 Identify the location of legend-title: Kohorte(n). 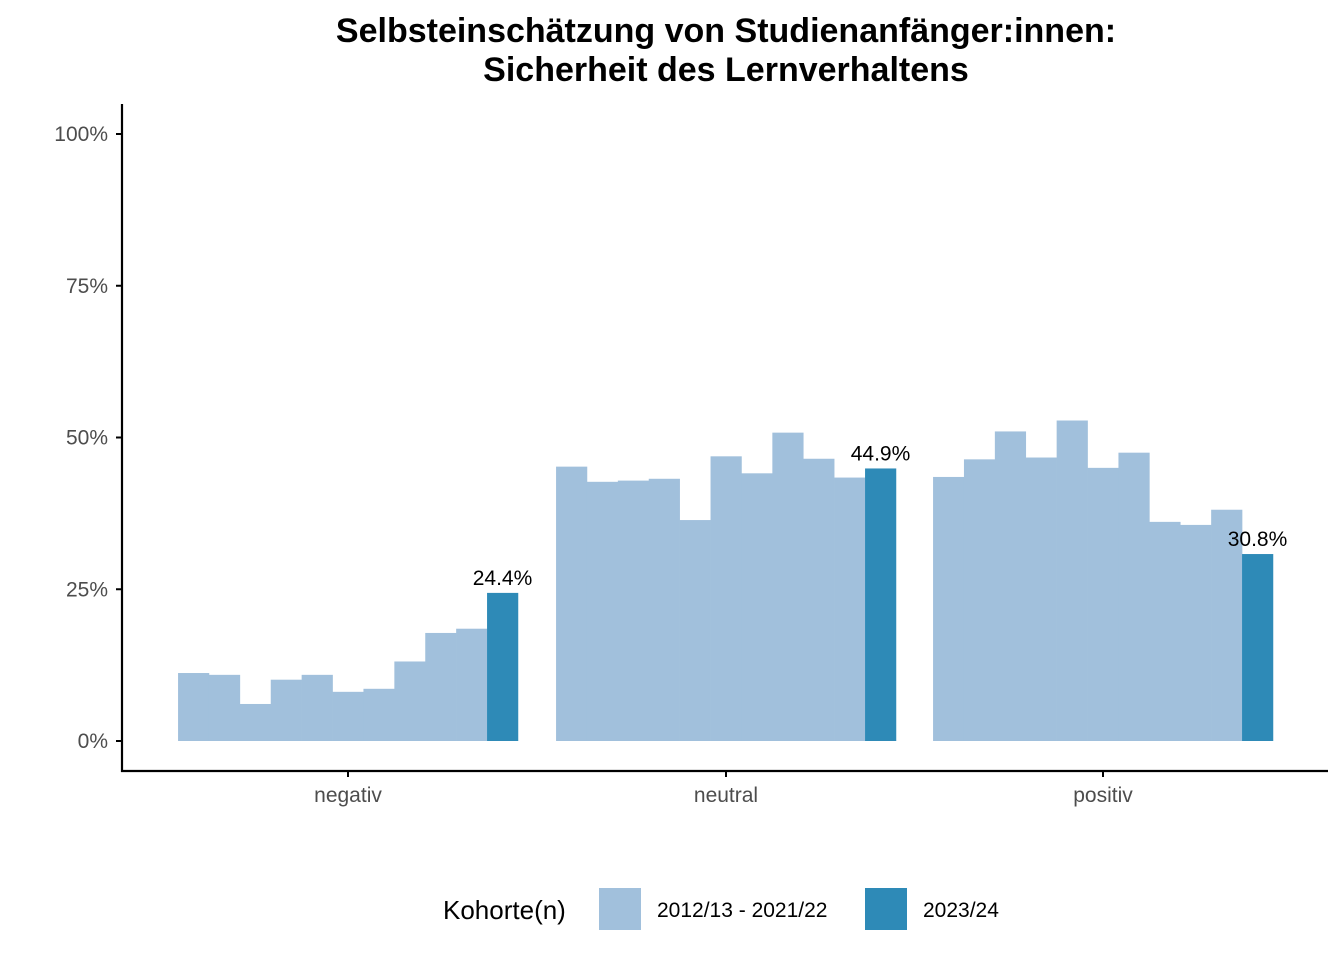
(504, 910).